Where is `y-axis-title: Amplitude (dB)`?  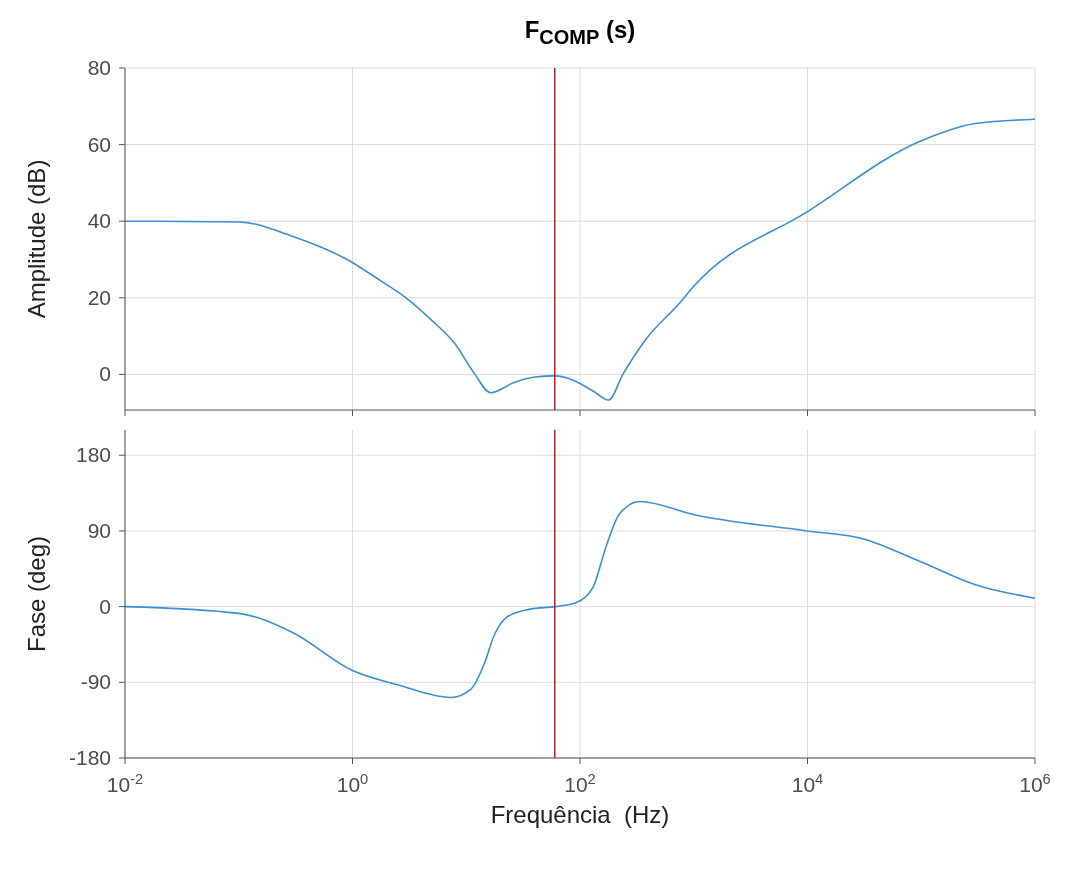 y-axis-title: Amplitude (dB) is located at coordinates (36, 239).